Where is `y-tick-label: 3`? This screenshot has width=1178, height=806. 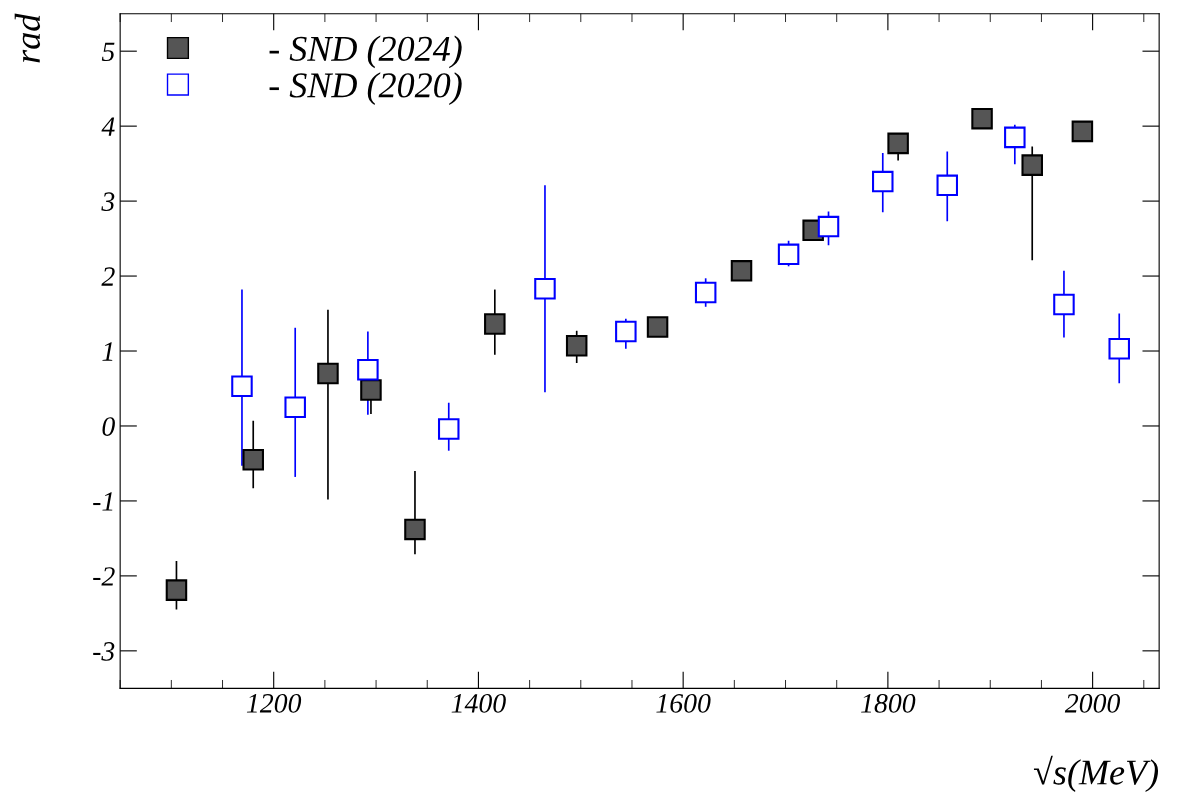 y-tick-label: 3 is located at coordinates (108, 202).